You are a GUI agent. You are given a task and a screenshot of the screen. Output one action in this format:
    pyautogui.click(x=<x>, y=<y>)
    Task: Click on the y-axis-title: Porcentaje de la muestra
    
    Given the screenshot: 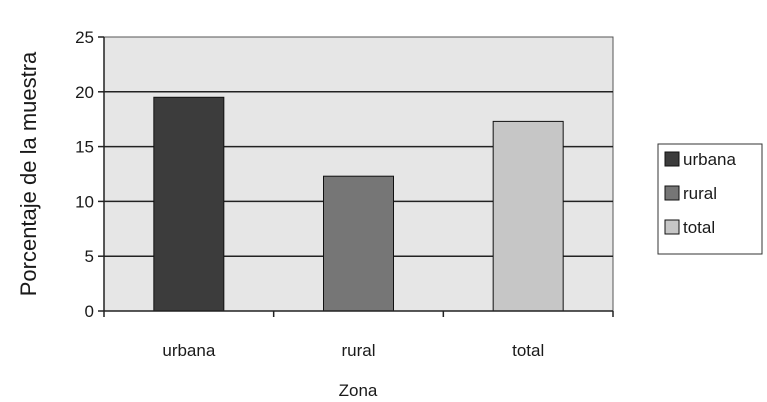 What is the action you would take?
    pyautogui.click(x=28, y=173)
    